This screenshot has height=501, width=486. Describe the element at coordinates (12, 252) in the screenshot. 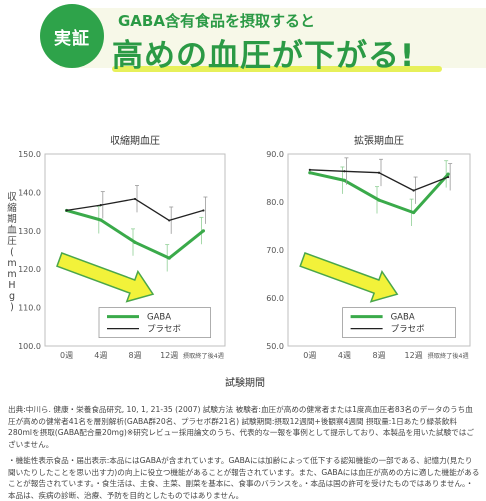

I see `y-axis-label-char: (` at that location.